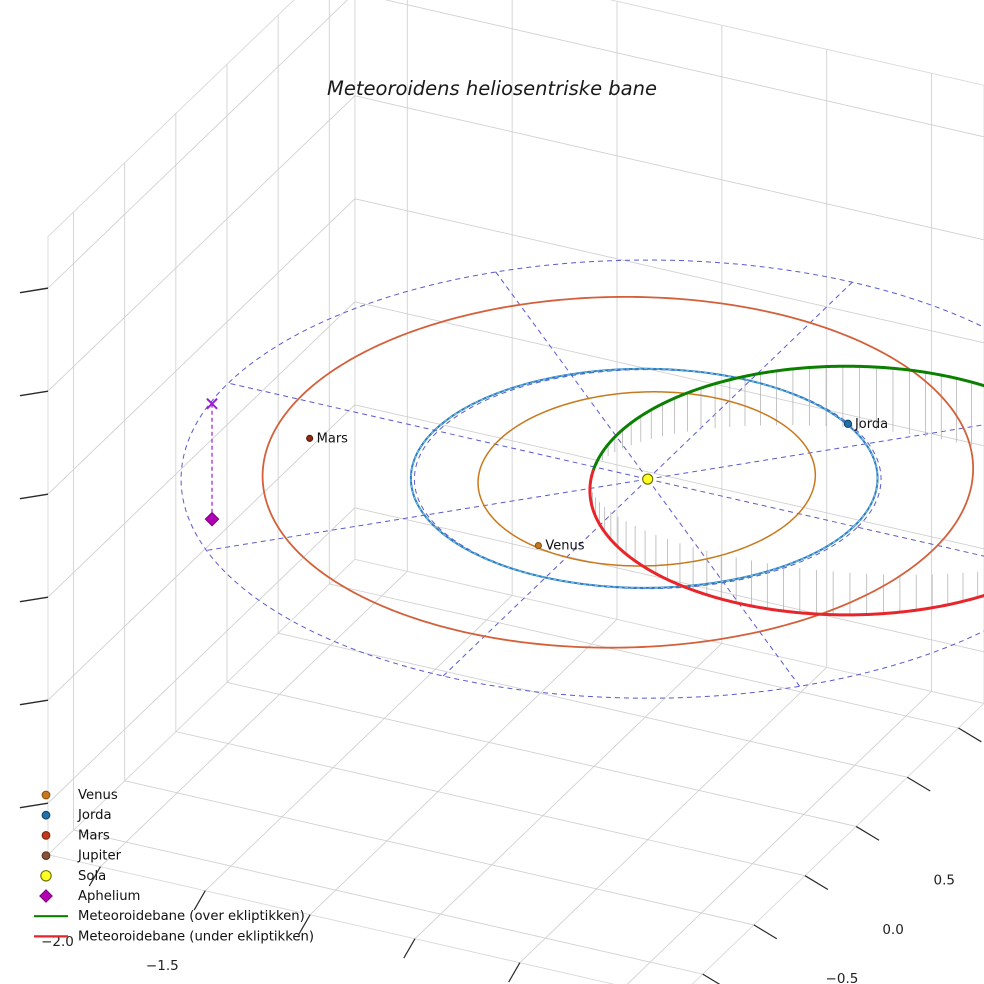 This screenshot has width=984, height=984. I want to click on legend-label: Jorda, so click(94, 815).